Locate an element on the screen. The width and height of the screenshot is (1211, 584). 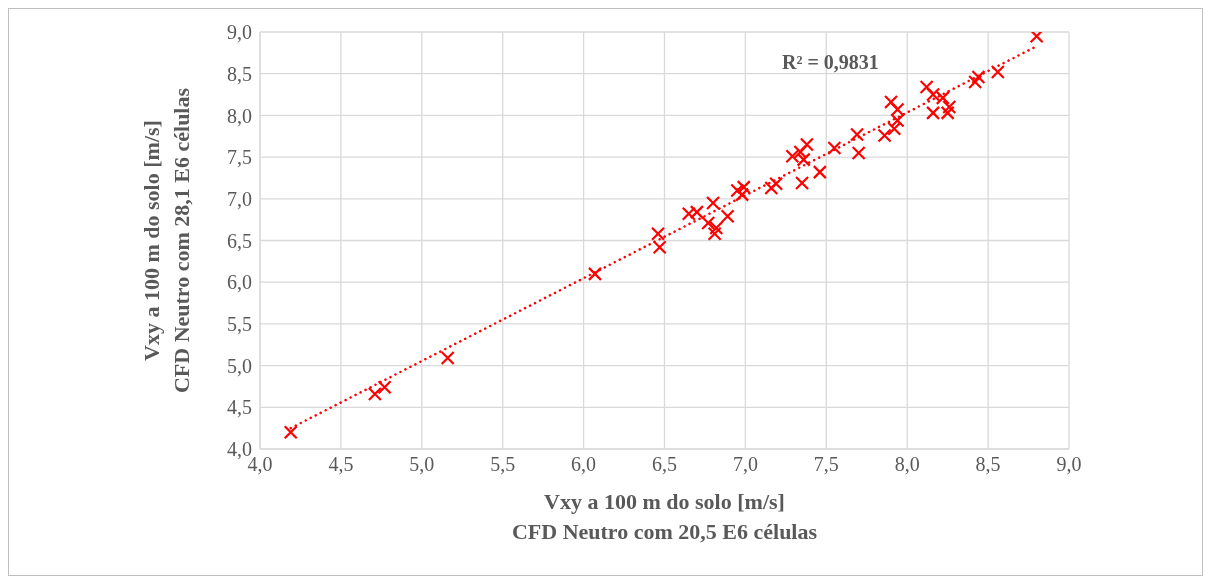
y-tick-label: 6,0 is located at coordinates (239, 282).